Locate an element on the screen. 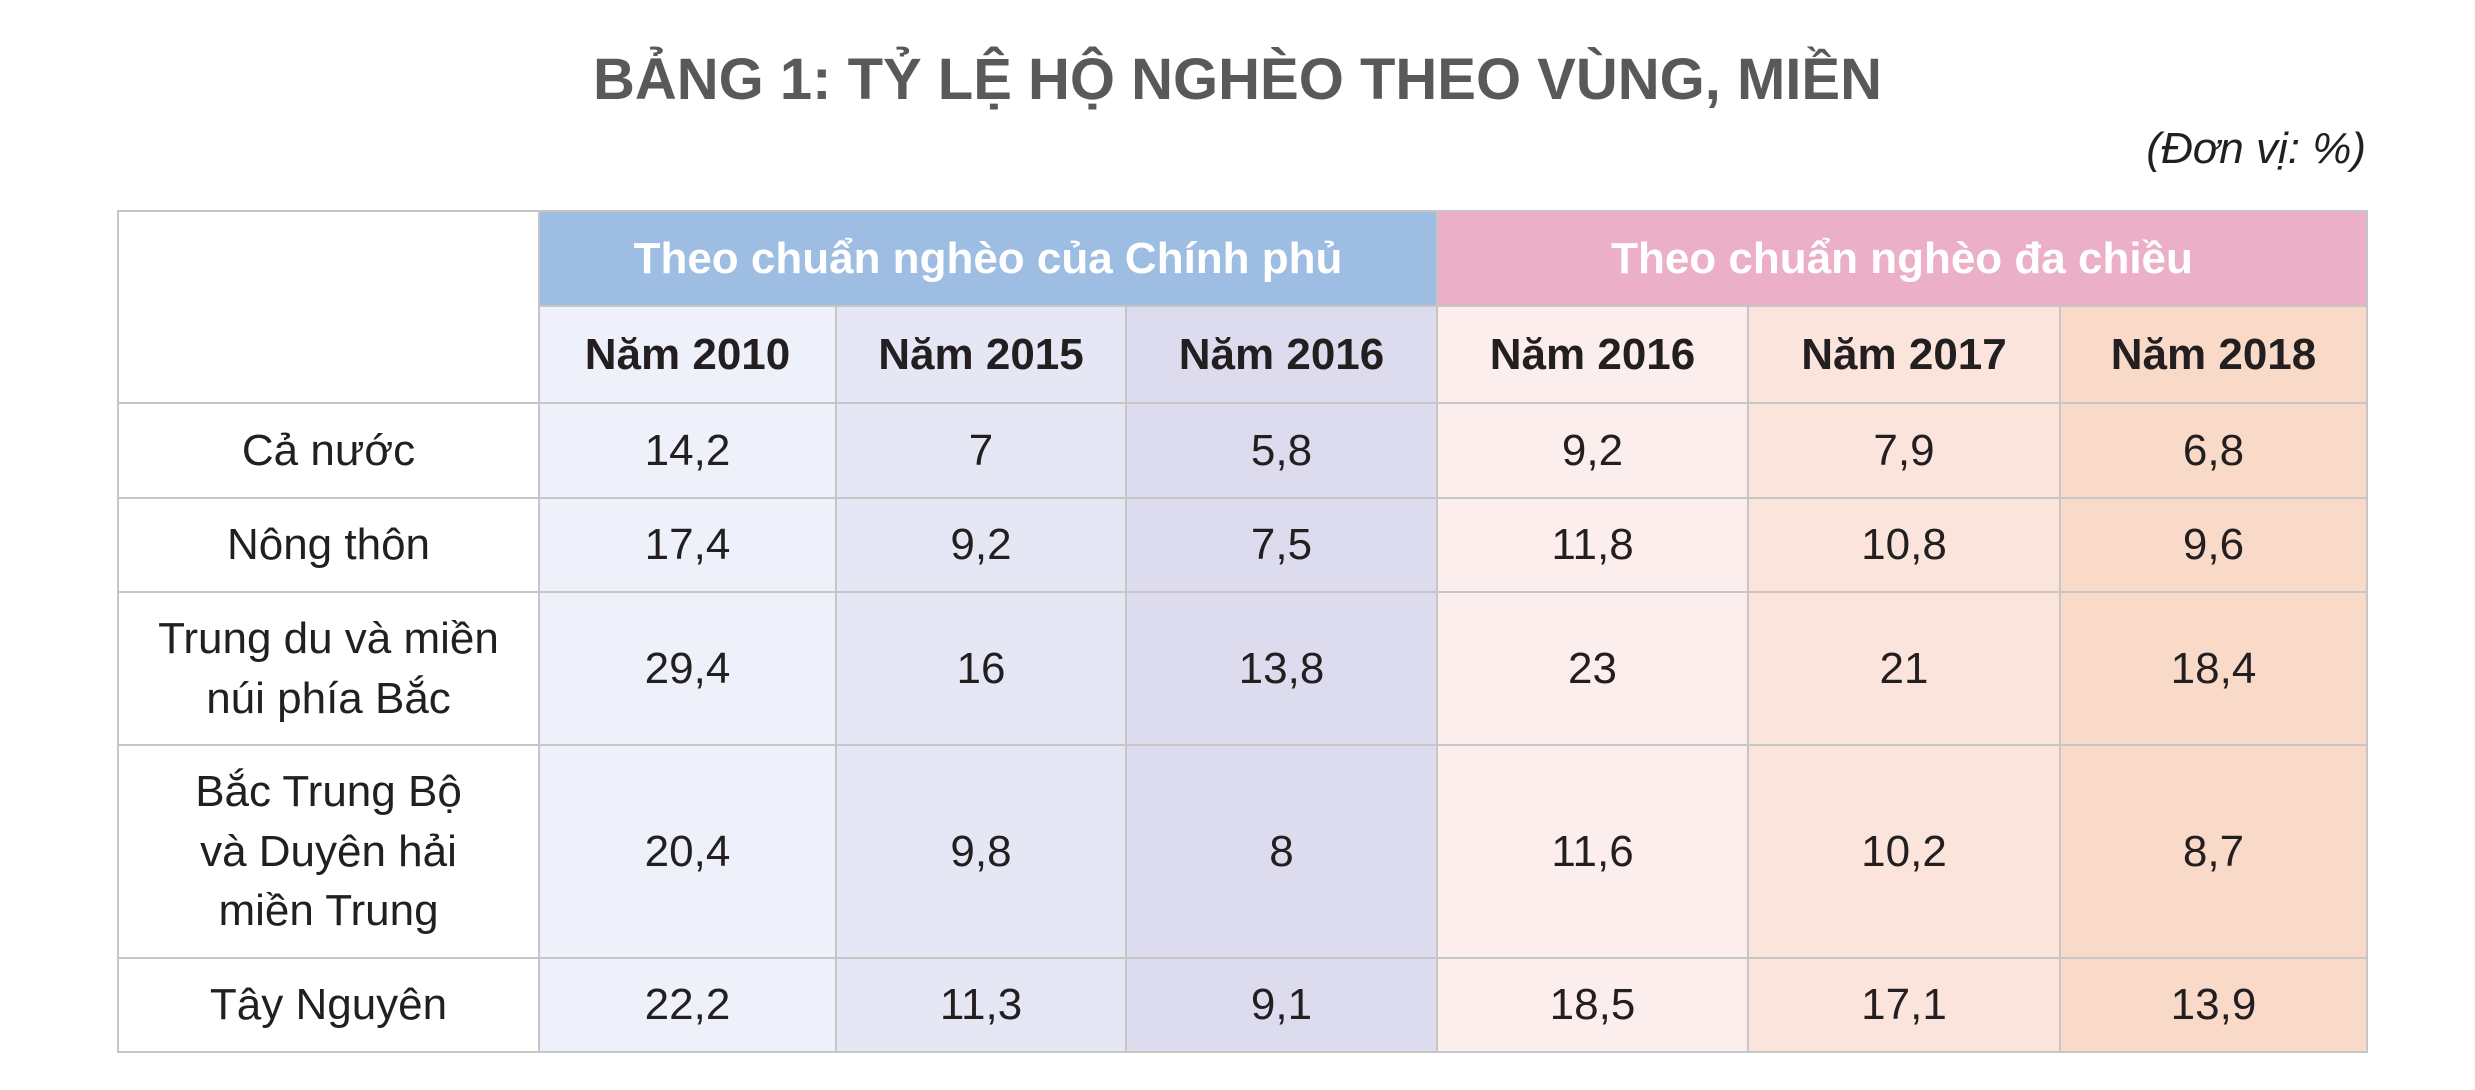  data-row: Cả nước 14,2 7 5,8 9,2 7,9 6,8 is located at coordinates (1242, 450).